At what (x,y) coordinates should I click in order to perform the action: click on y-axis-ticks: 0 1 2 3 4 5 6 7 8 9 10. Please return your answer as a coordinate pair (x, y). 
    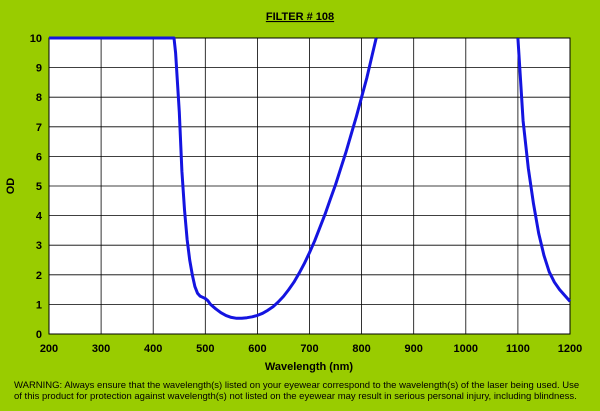
    Looking at the image, I should click on (36, 187).